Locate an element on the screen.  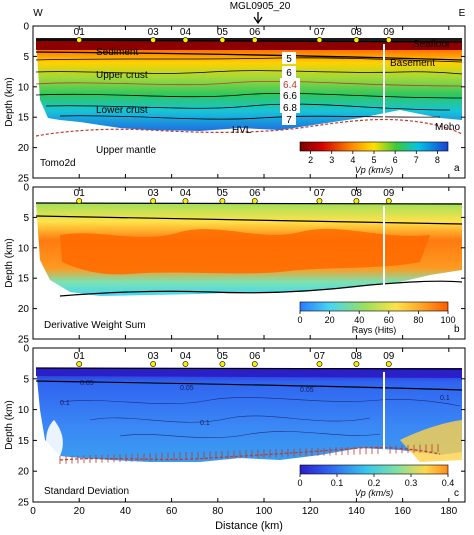
std-contour-labels: 0.05 0.1 0.05 0.1 0.05 0.1 is located at coordinates (255, 403).